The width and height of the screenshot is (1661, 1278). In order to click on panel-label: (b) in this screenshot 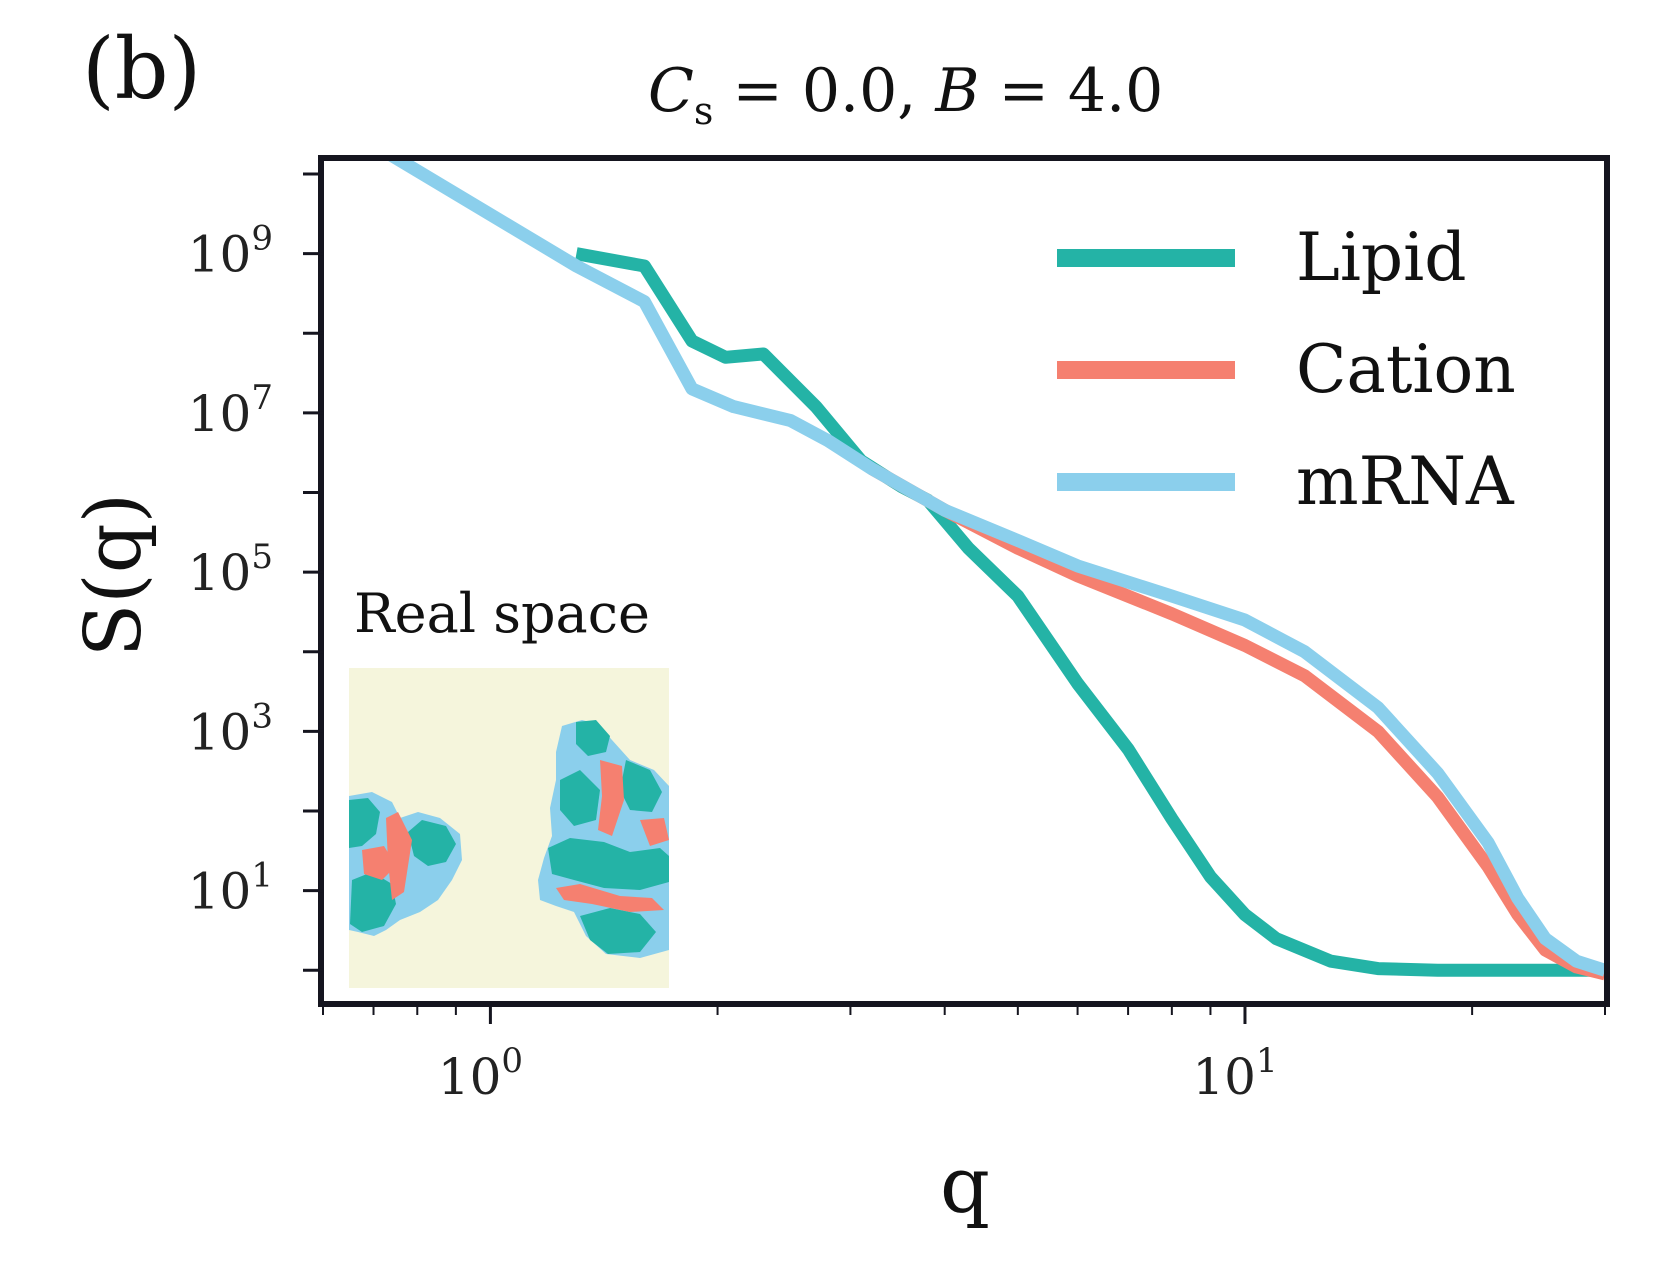, I will do `click(142, 69)`.